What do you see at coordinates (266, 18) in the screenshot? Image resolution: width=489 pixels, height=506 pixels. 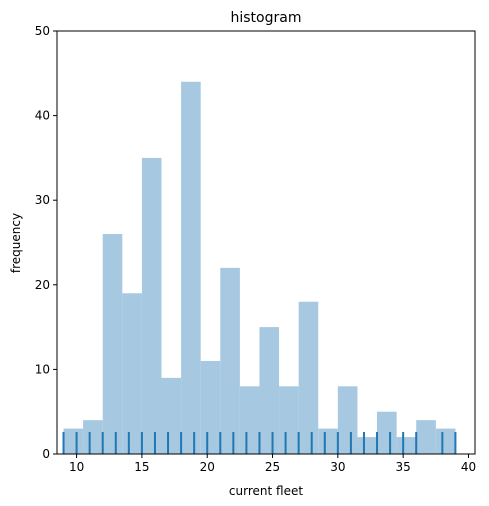 I see `chart-title: histogram` at bounding box center [266, 18].